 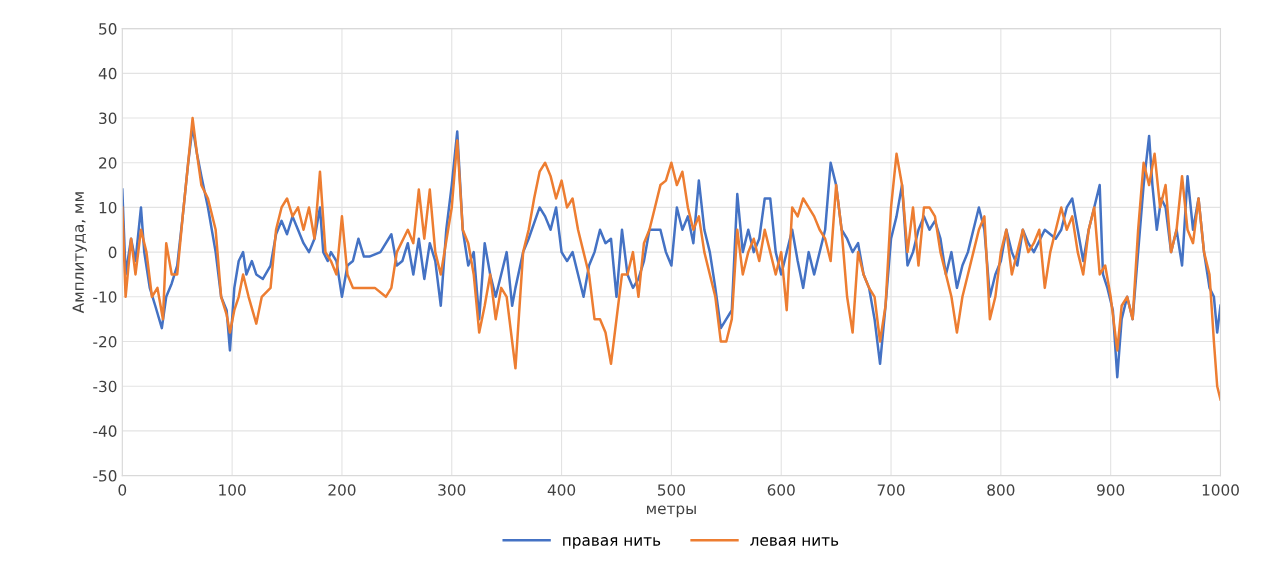 I want to click on legend-label: правая нить, so click(x=612, y=543).